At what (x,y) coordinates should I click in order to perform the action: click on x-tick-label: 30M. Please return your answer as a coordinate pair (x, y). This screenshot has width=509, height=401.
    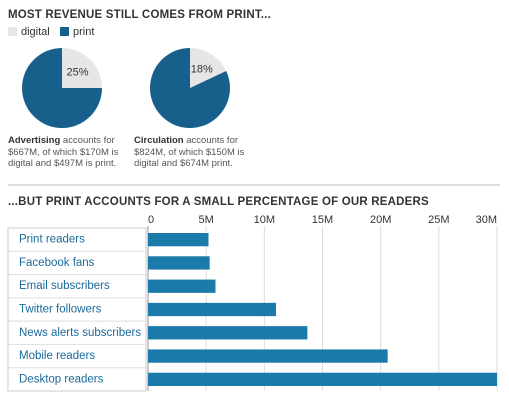
    Looking at the image, I should click on (486, 220).